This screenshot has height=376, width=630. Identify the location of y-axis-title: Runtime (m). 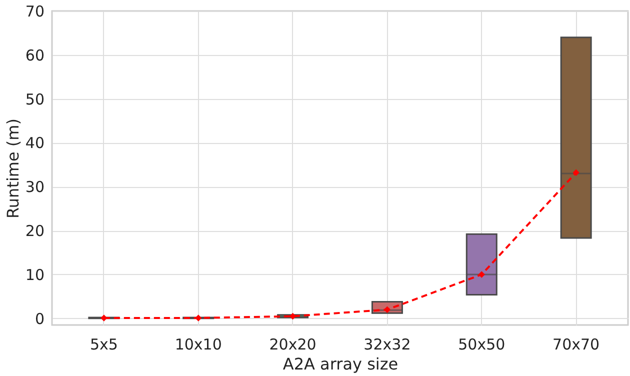
(12, 168).